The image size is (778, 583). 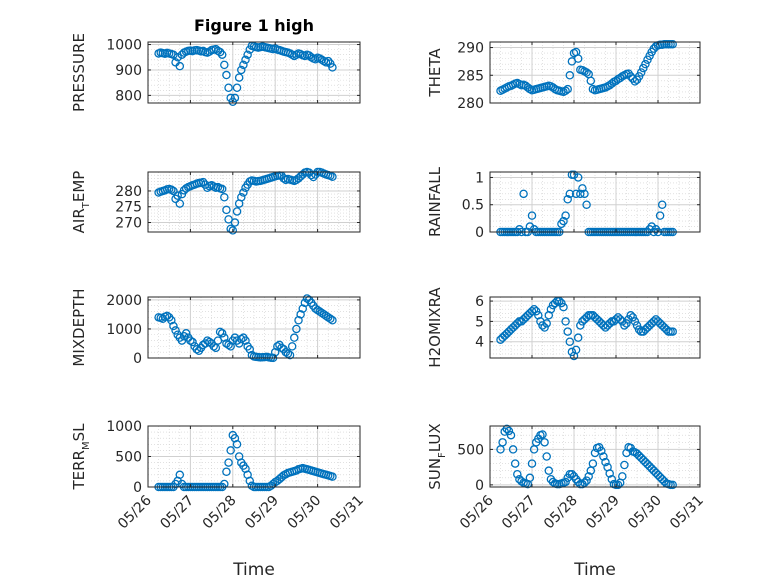 I want to click on subplot-1: 800 900 1000 PRESSURE Figure 1 high, so click(x=215, y=64).